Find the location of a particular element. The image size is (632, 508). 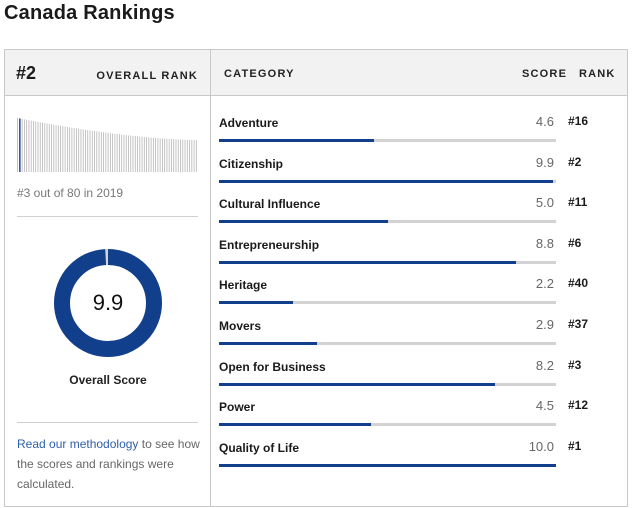

category-rank: #6 is located at coordinates (575, 242).